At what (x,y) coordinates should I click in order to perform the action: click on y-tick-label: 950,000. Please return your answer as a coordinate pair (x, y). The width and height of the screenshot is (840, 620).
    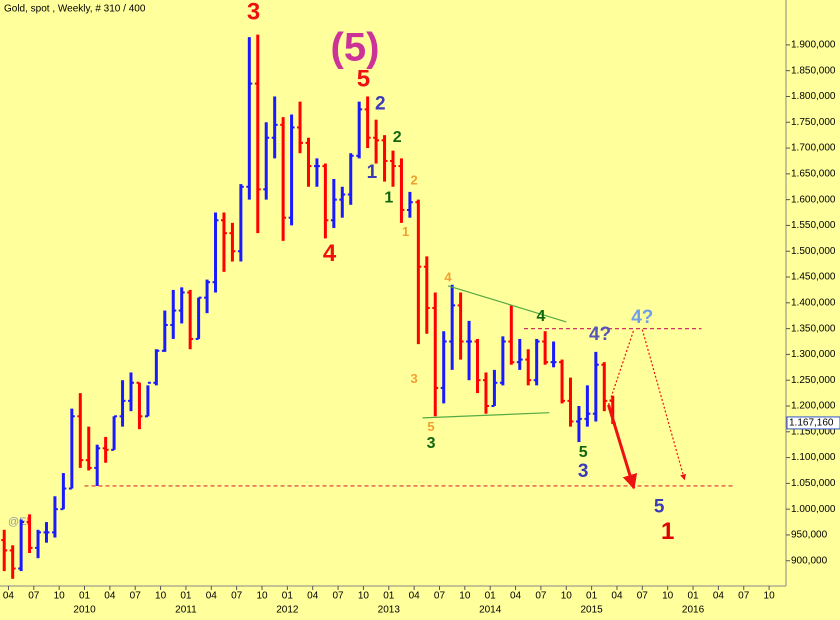
    Looking at the image, I should click on (809, 535).